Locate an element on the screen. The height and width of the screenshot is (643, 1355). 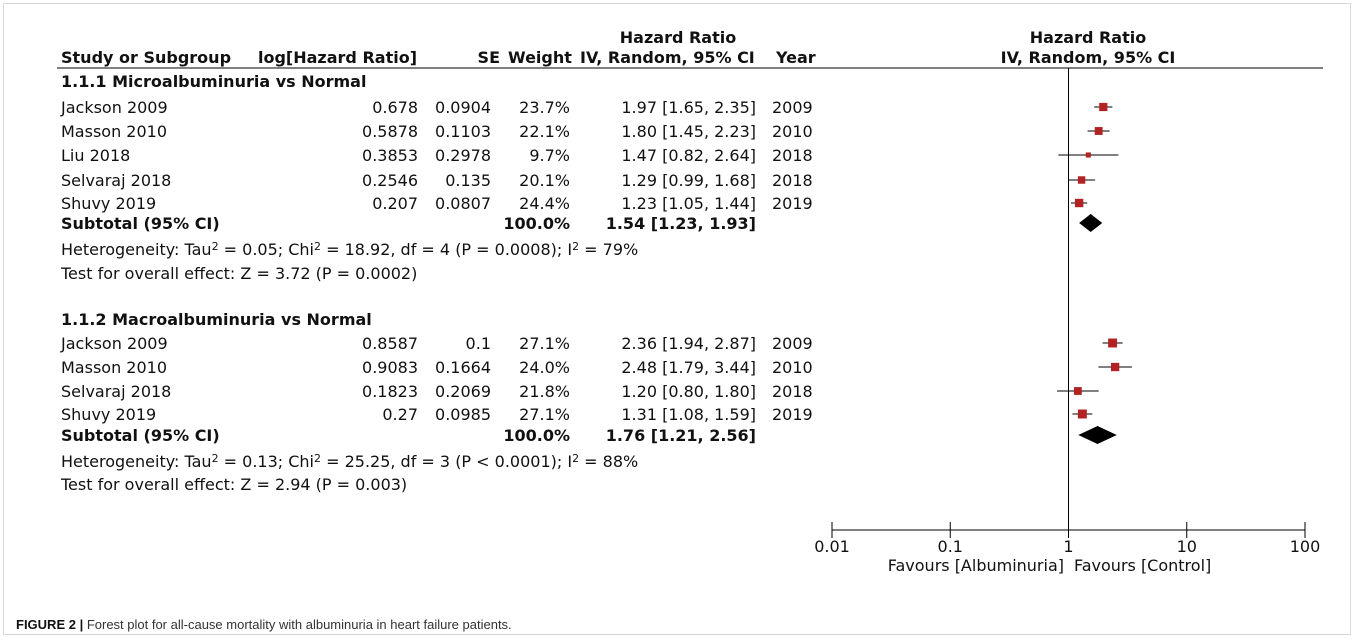
tick-label: 1 is located at coordinates (1068, 546).